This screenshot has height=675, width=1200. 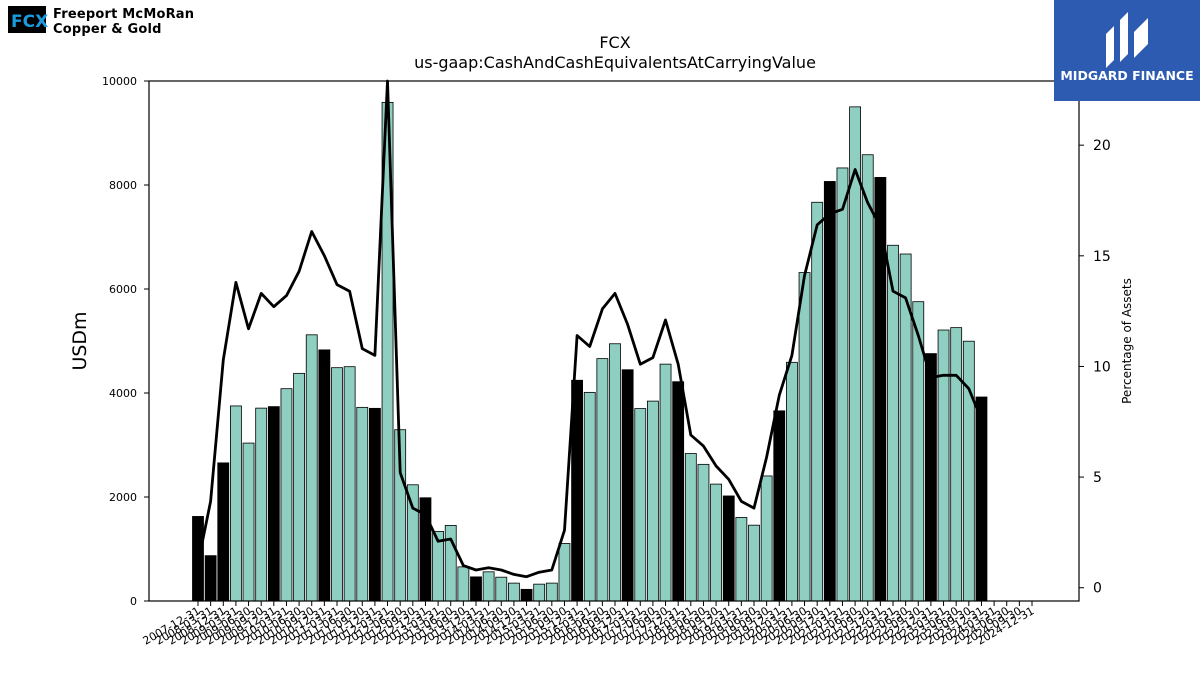 I want to click on y-axis-right-label: Percentage of Assets, so click(x=1127, y=341).